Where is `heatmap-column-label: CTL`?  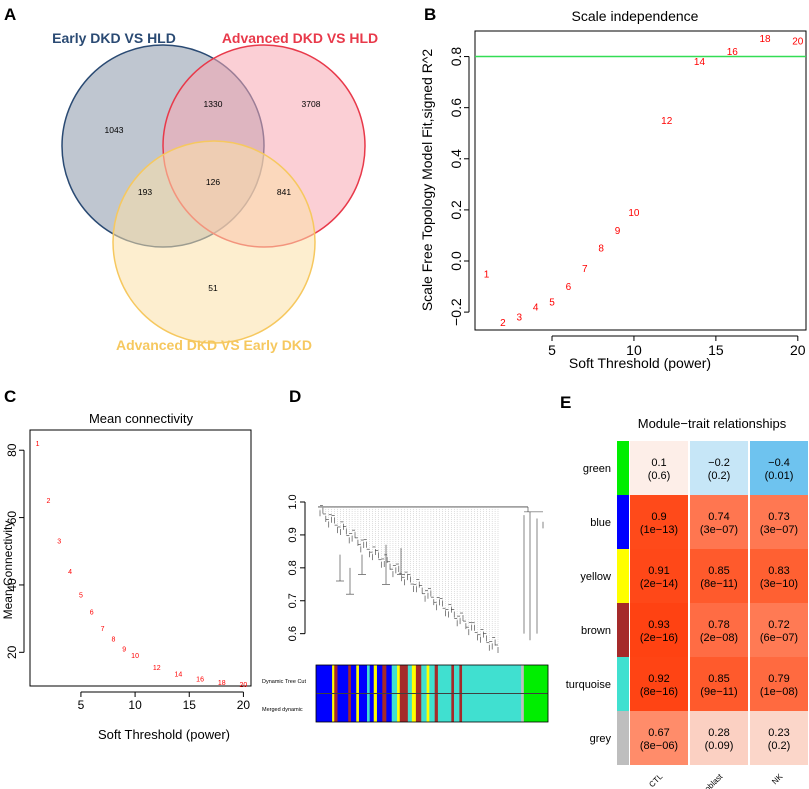
heatmap-column-label: CTL is located at coordinates (655, 780).